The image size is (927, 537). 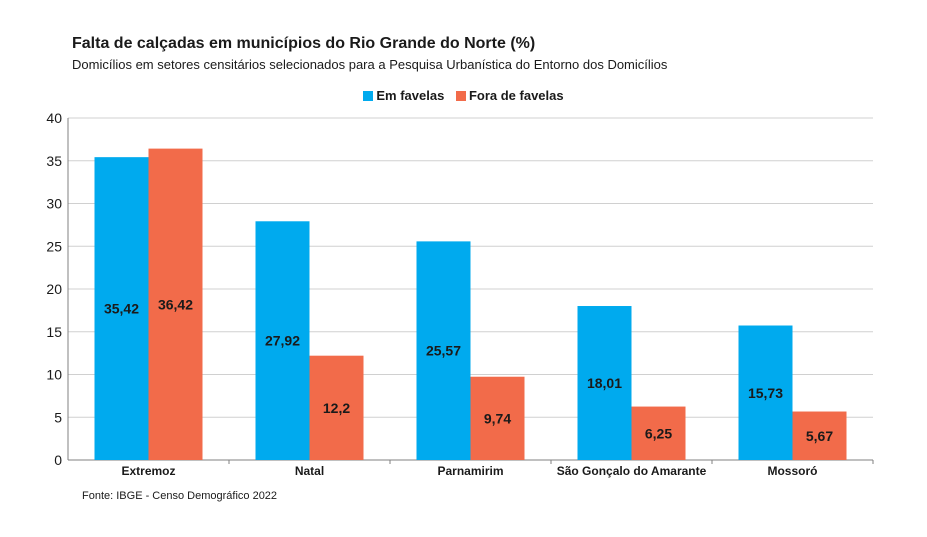 I want to click on y-tick-label: 5, so click(x=58, y=417).